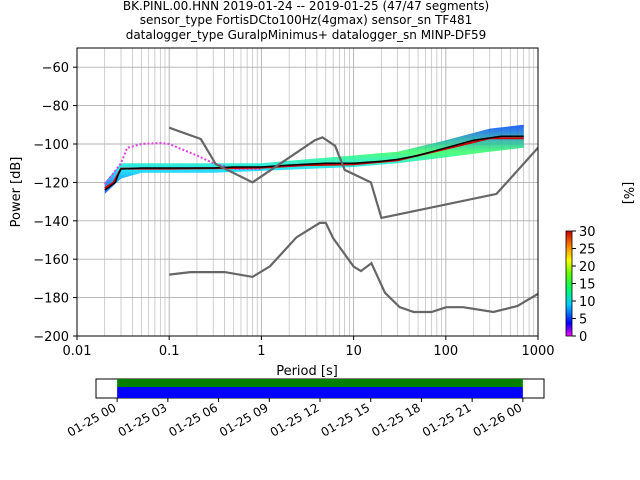  I want to click on x-axis-label: Period [s], so click(307, 371).